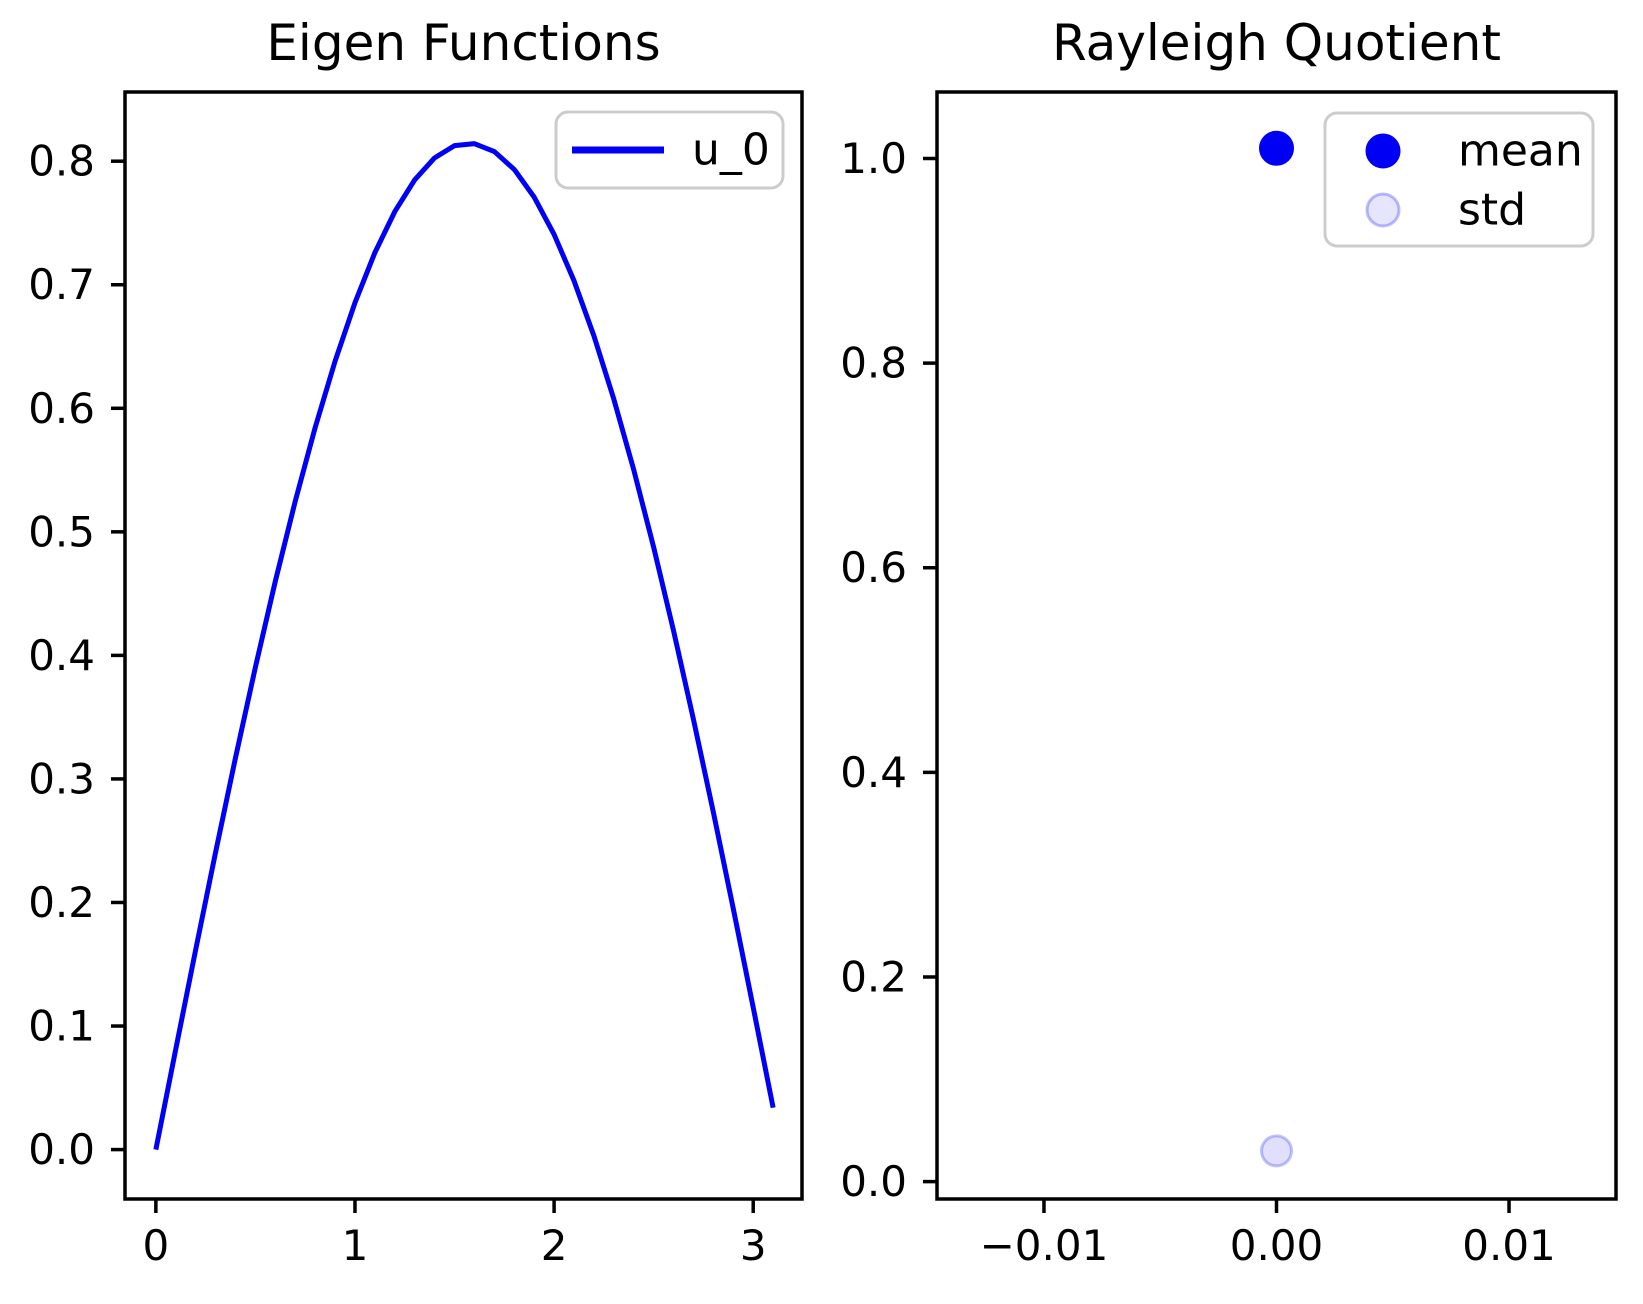  Describe the element at coordinates (1276, 1151) in the screenshot. I see `std-point` at that location.